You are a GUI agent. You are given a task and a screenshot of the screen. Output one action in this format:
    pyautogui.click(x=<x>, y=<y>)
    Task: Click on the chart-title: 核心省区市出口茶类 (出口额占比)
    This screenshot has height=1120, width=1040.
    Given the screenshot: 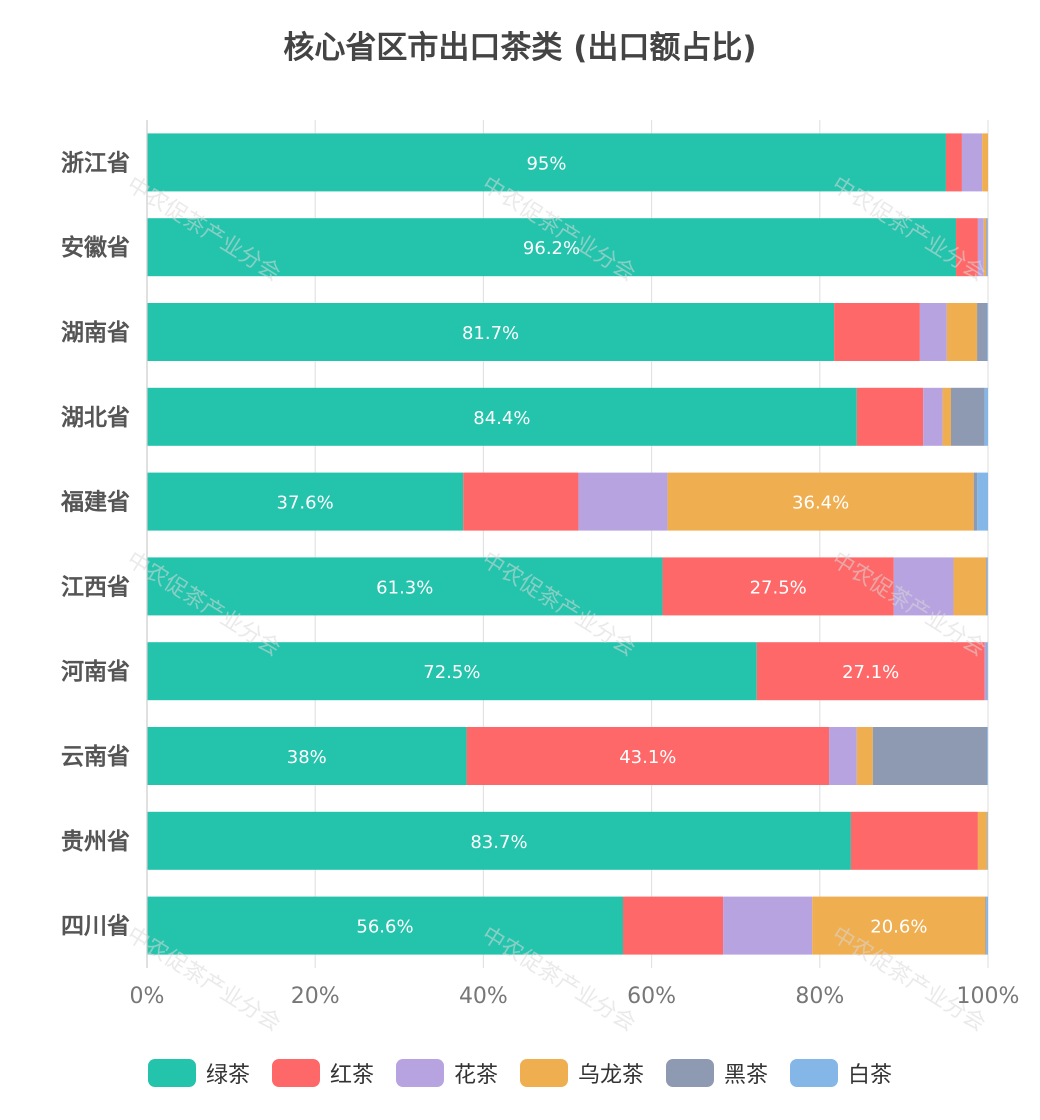 What is the action you would take?
    pyautogui.click(x=520, y=48)
    